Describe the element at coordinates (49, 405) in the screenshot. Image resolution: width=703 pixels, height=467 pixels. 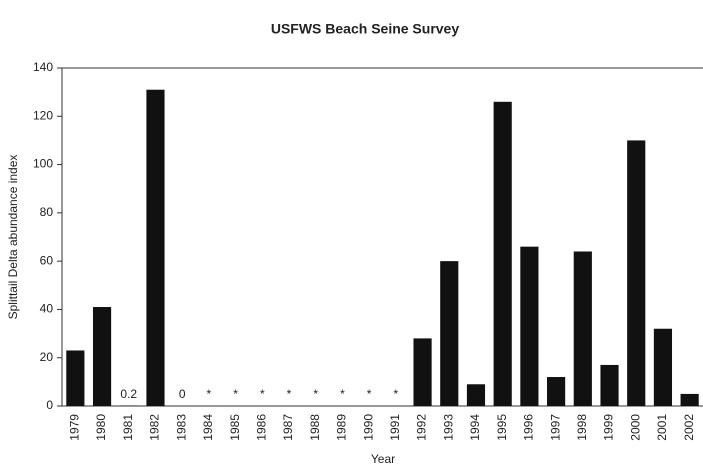
I see `y-tick-label: 0` at that location.